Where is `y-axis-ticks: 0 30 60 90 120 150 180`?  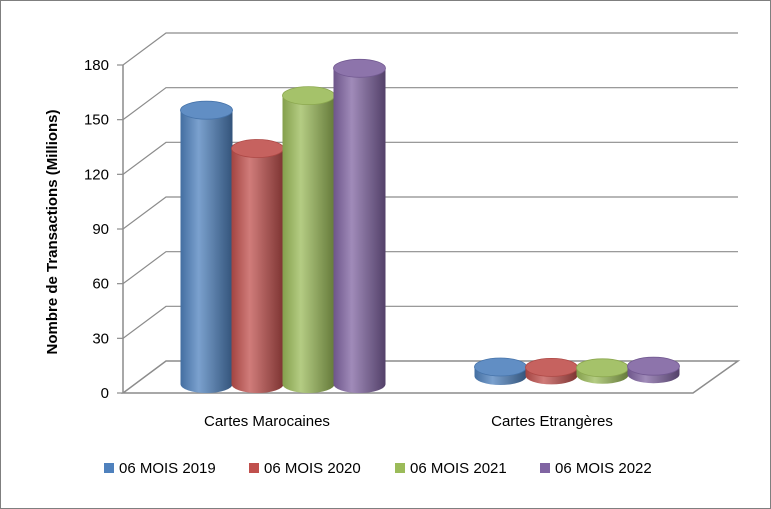
y-axis-ticks: 0 30 60 90 120 150 180 is located at coordinates (103, 229).